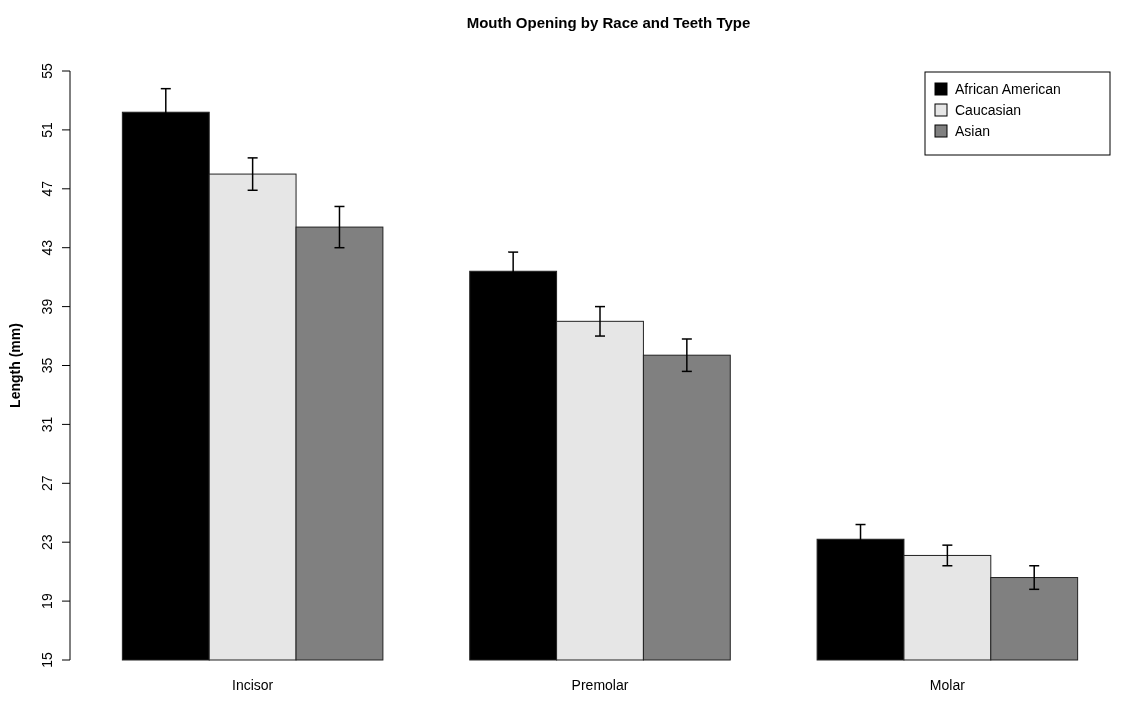 Image resolution: width=1127 pixels, height=719 pixels. What do you see at coordinates (47, 542) in the screenshot?
I see `y-tick-label: 23` at bounding box center [47, 542].